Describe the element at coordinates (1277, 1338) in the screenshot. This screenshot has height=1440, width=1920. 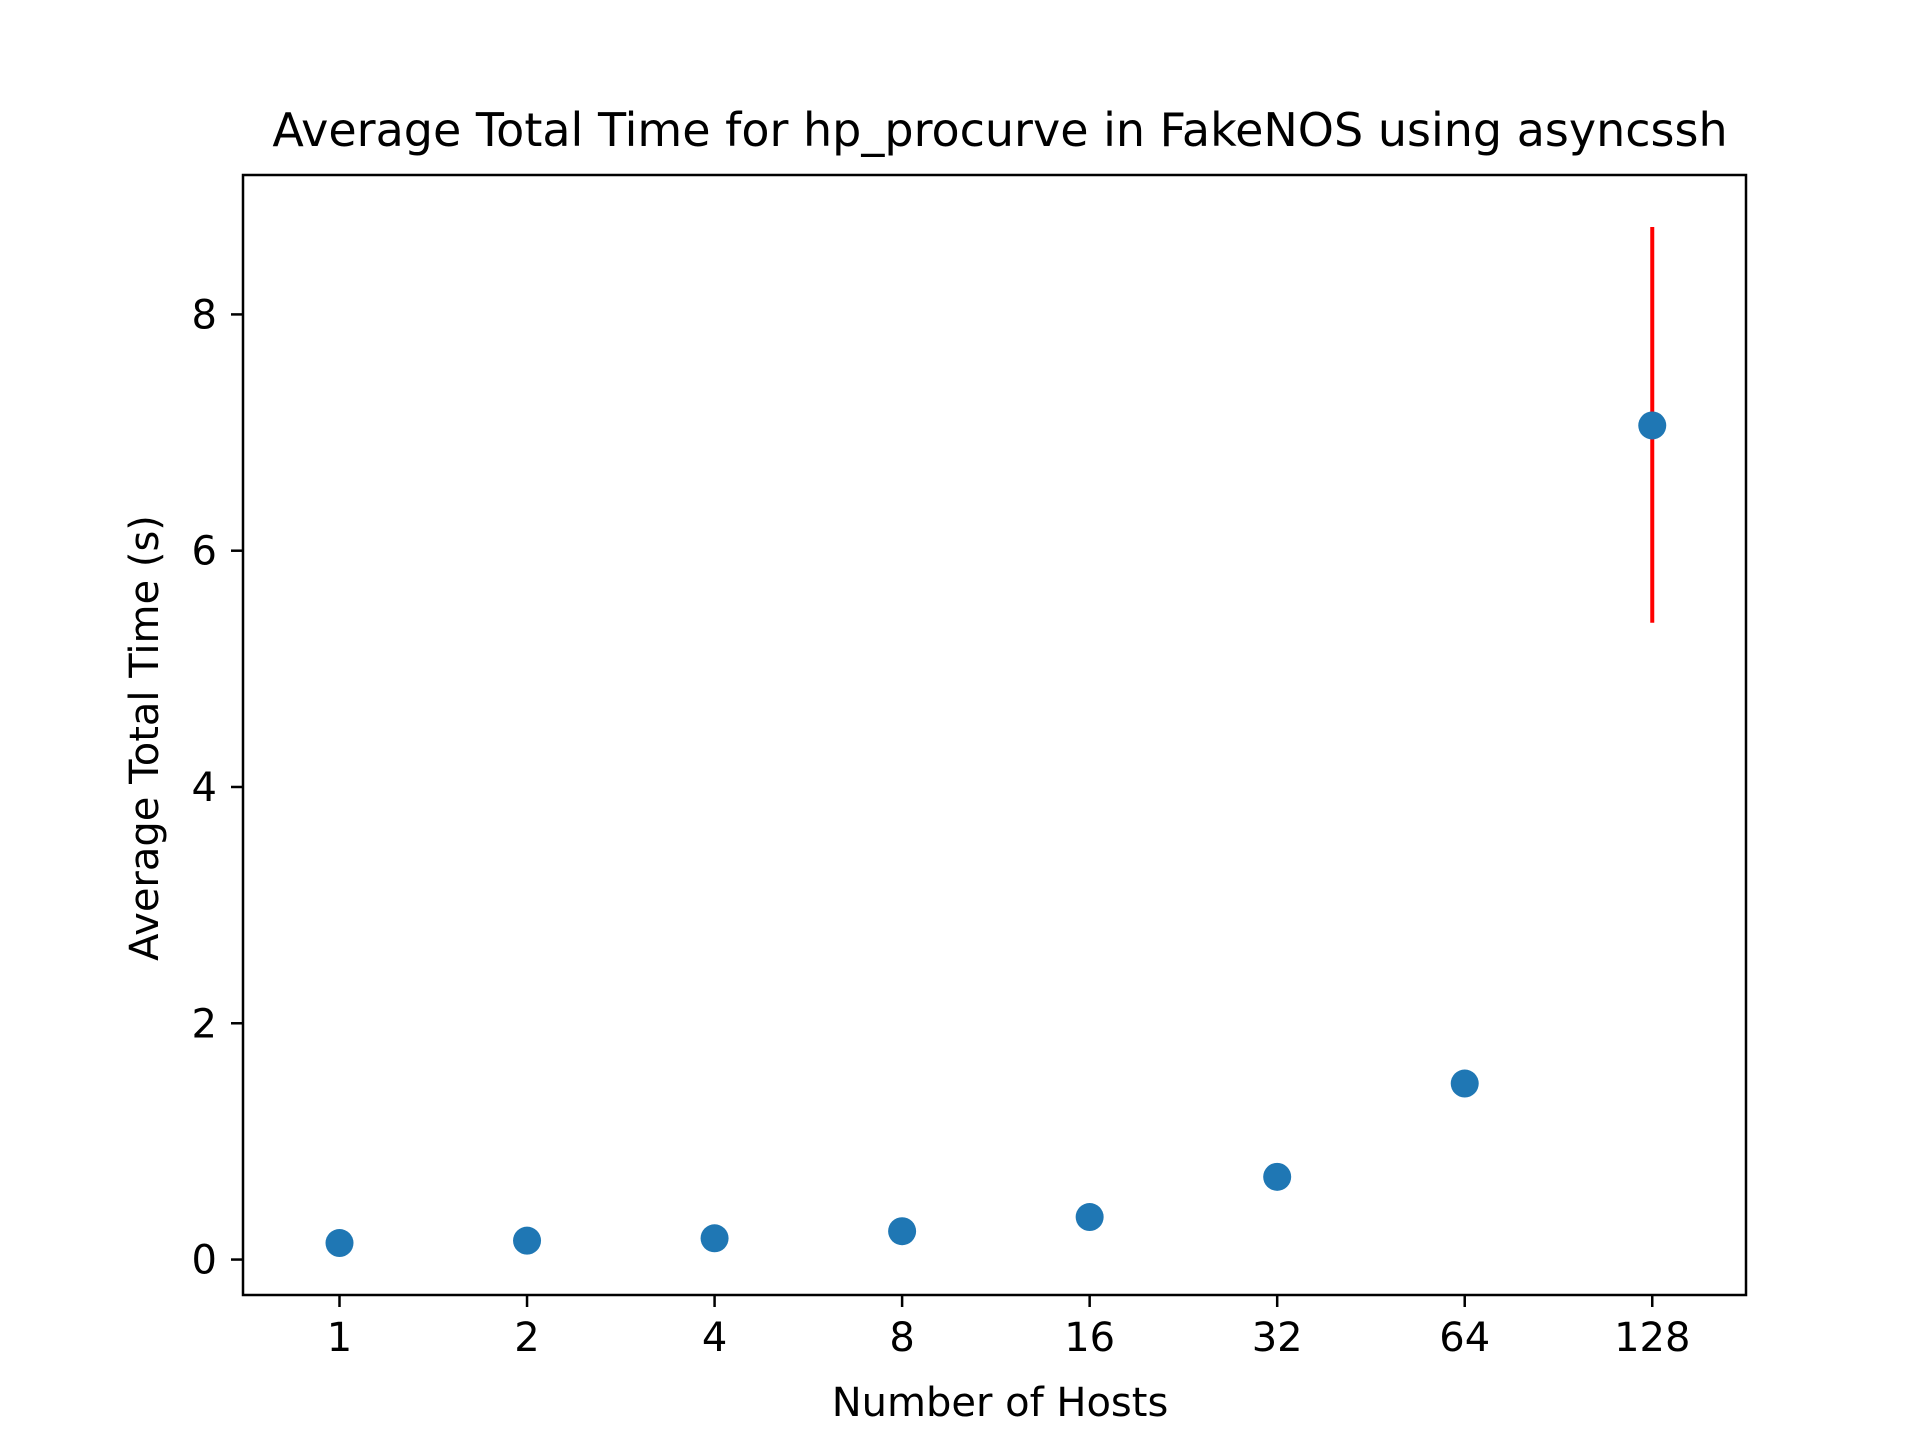
I see `x-tick-label: 32` at that location.